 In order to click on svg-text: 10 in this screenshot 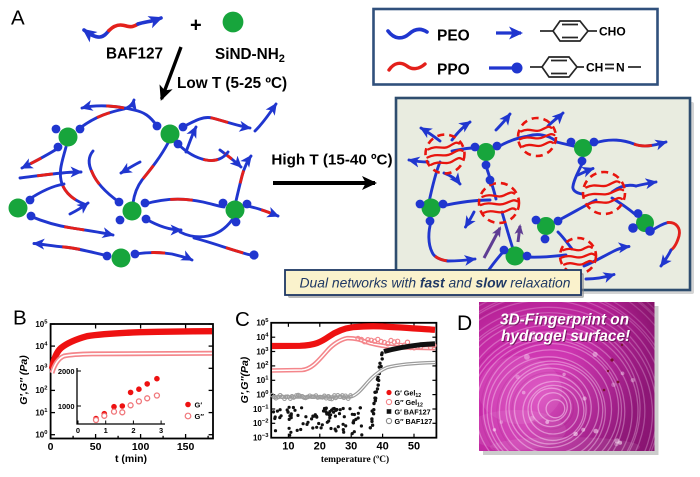, I will do `click(288, 447)`.